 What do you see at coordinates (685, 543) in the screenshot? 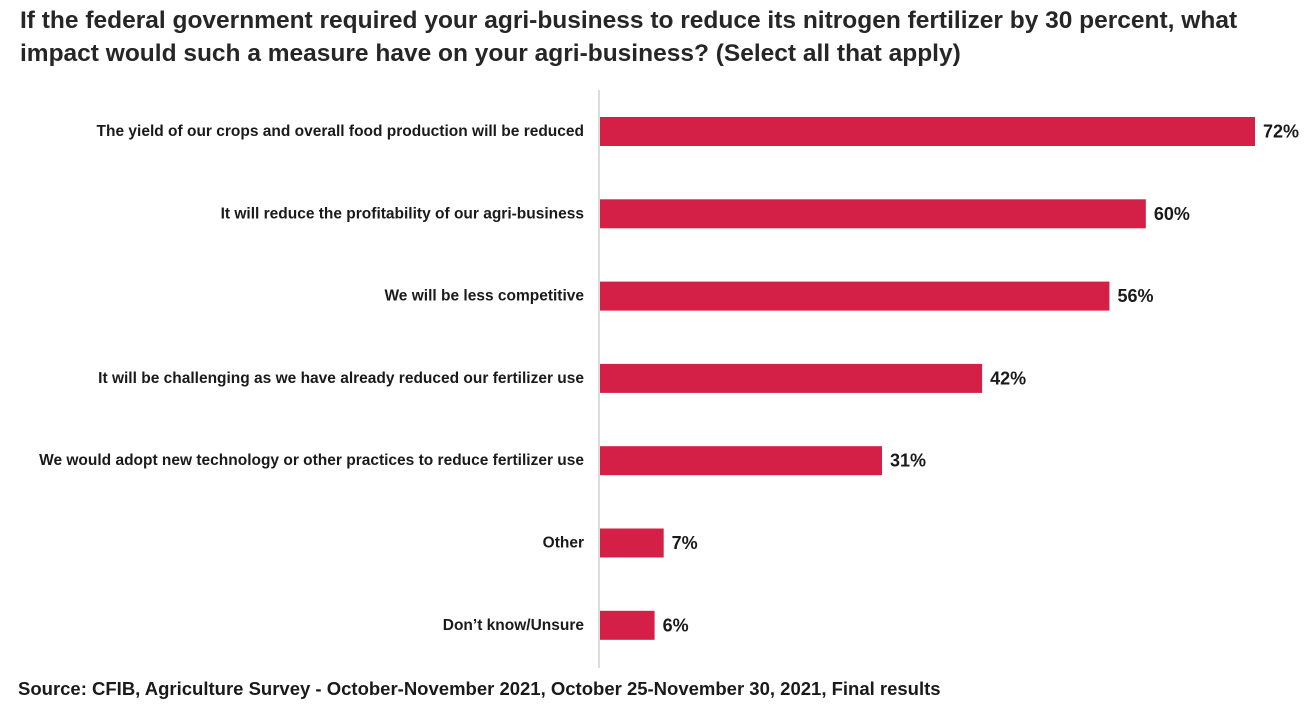
I see `value-label-5: 7%` at bounding box center [685, 543].